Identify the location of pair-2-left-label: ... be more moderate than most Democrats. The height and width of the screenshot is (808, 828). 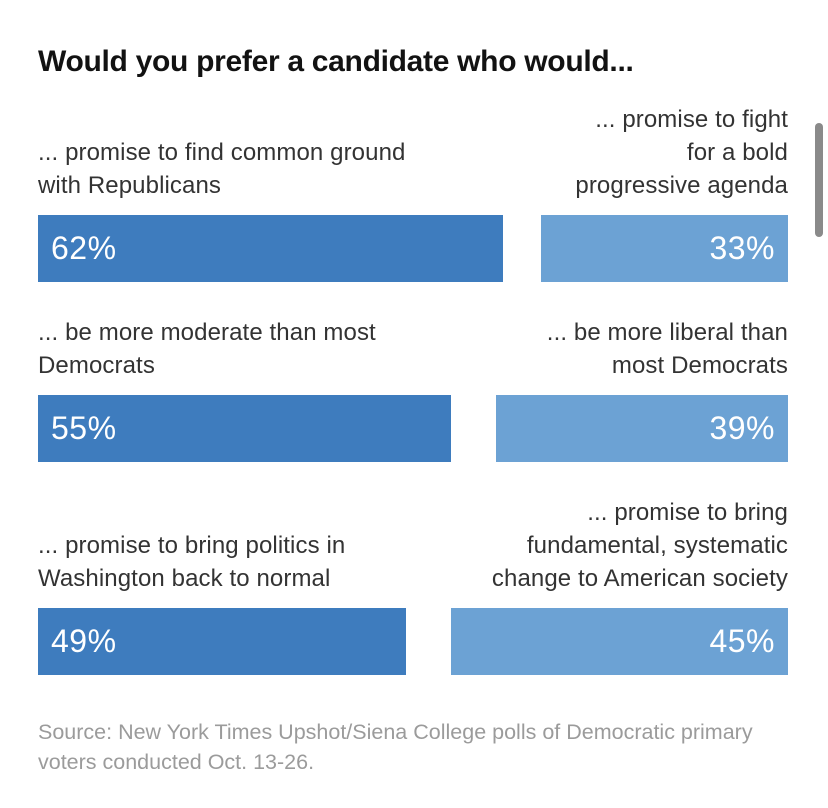
(207, 349).